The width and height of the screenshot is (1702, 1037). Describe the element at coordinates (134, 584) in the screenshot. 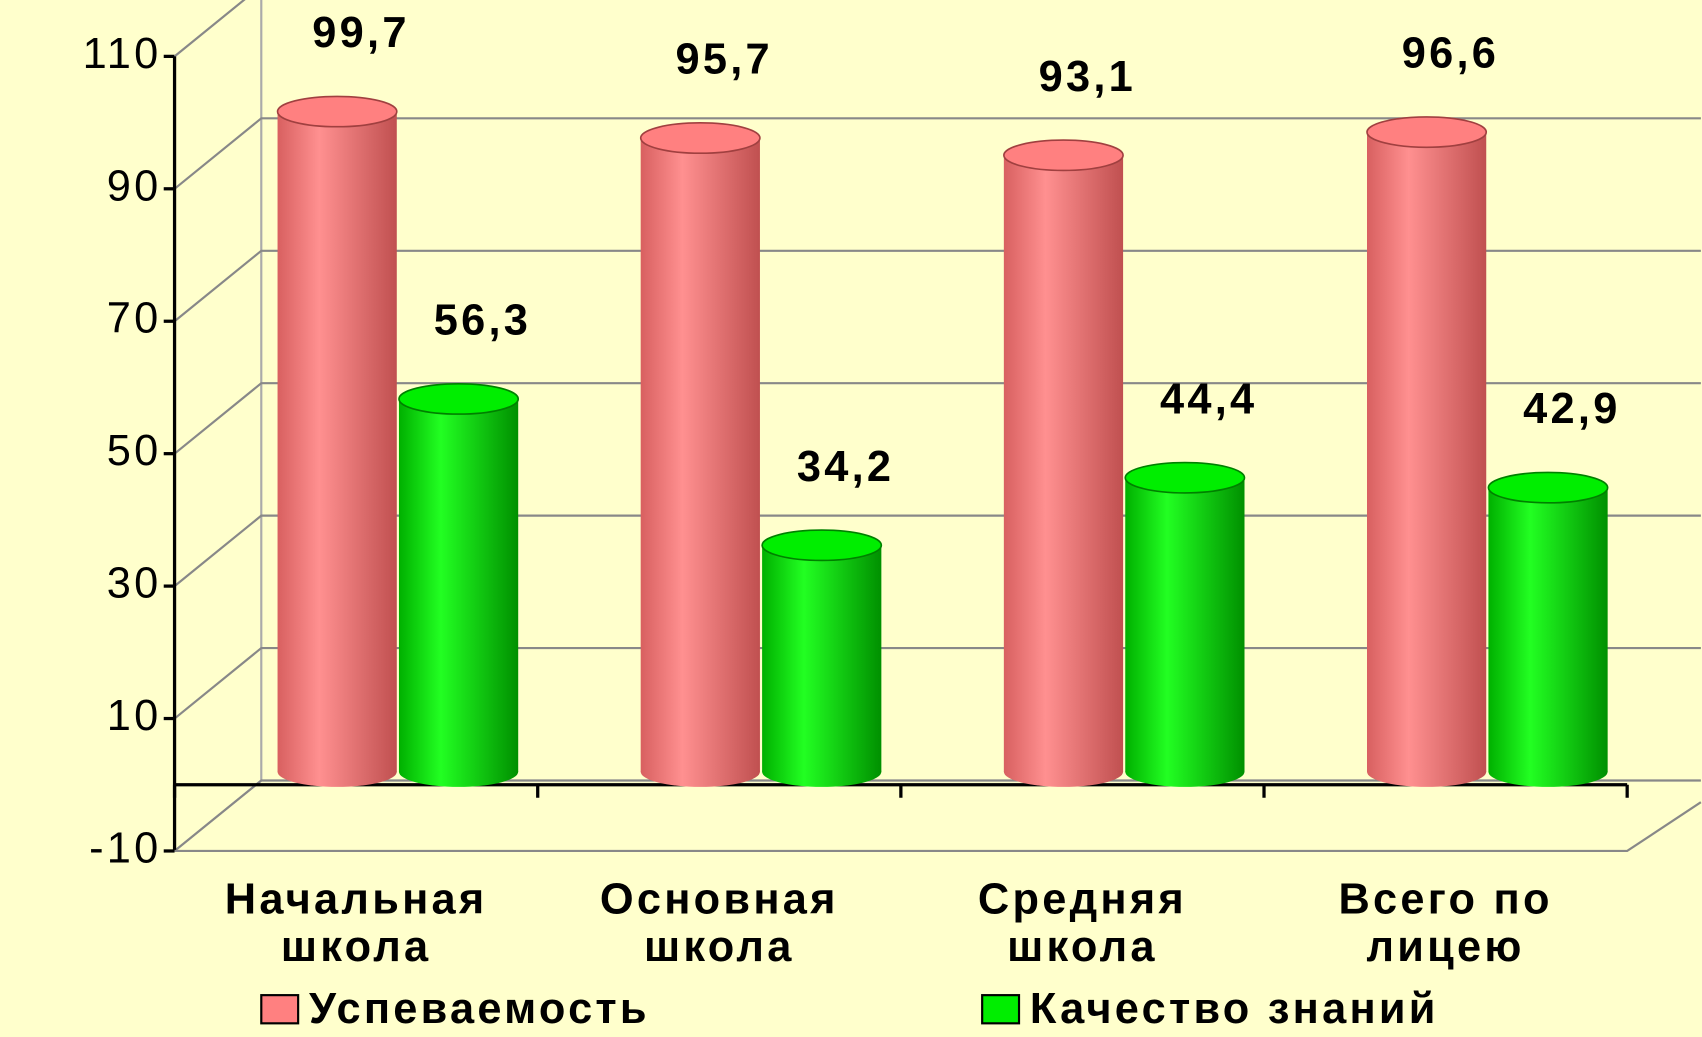

I see `y-tick-label: 30` at that location.